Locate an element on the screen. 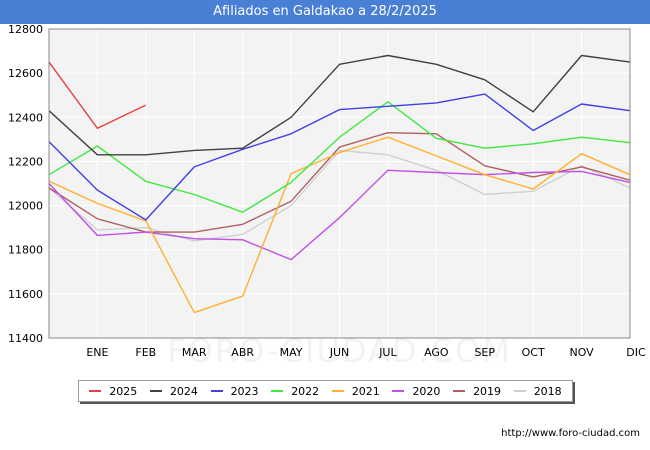  legend-label: 2025 is located at coordinates (123, 391).